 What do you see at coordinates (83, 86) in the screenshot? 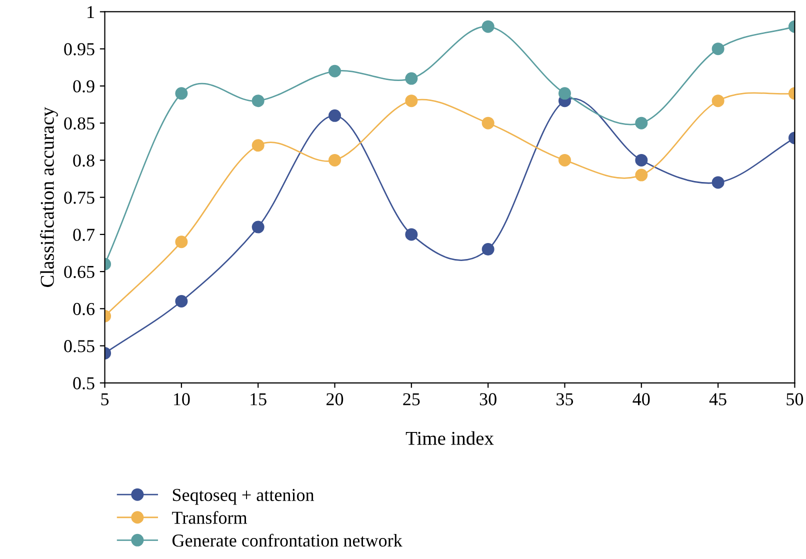
I see `y-tick-label: 0.9` at bounding box center [83, 86].